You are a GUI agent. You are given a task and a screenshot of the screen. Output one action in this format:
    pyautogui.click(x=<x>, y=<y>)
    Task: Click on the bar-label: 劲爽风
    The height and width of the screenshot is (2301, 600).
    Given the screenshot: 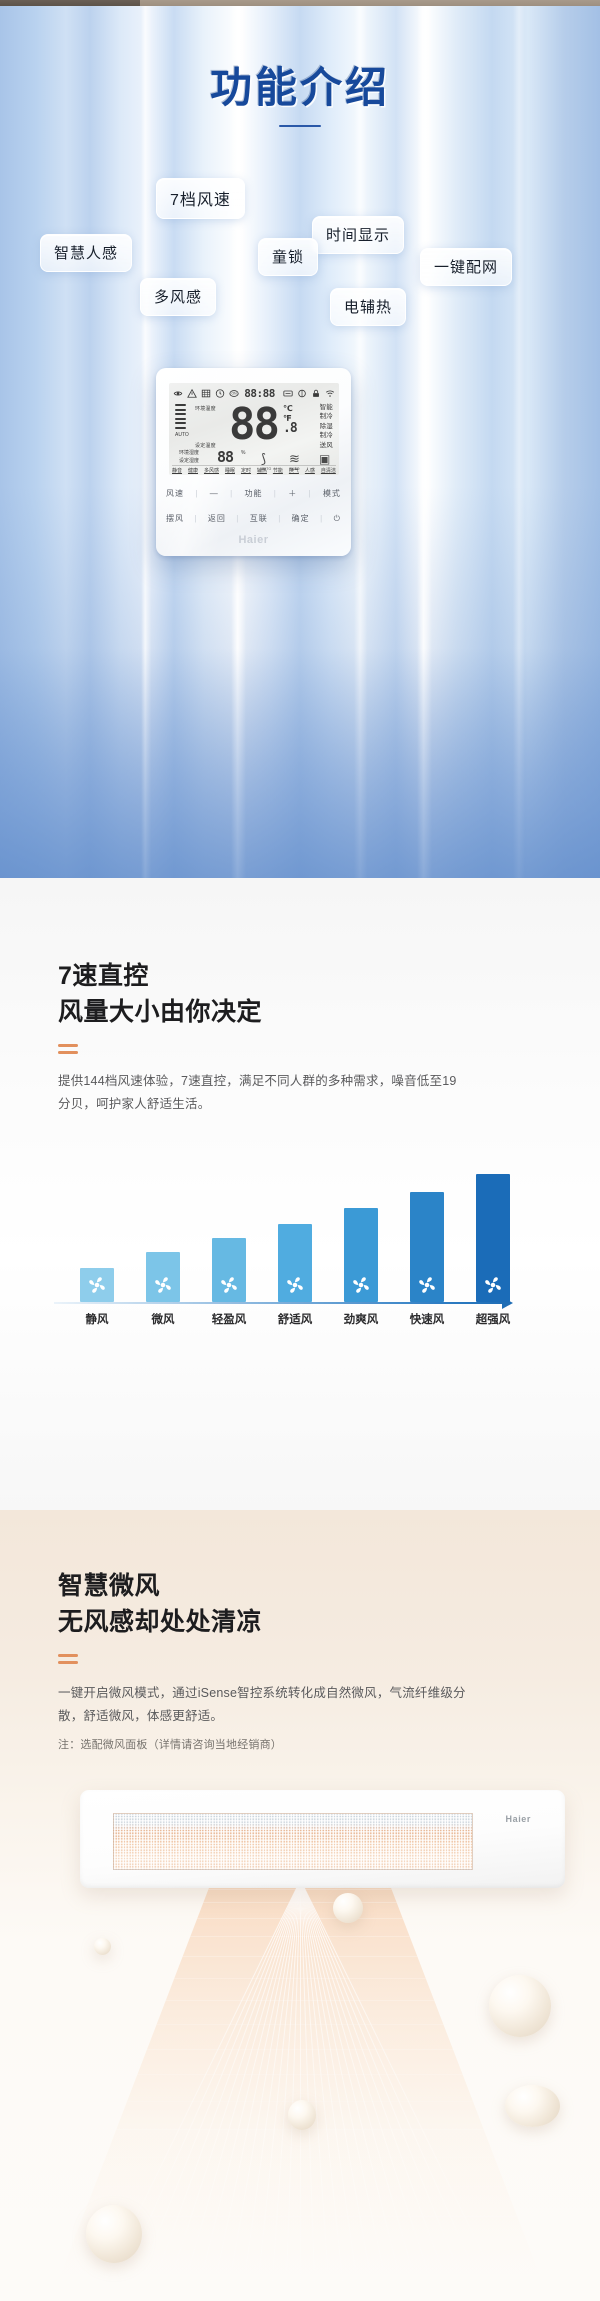 What is the action you would take?
    pyautogui.click(x=361, y=1320)
    